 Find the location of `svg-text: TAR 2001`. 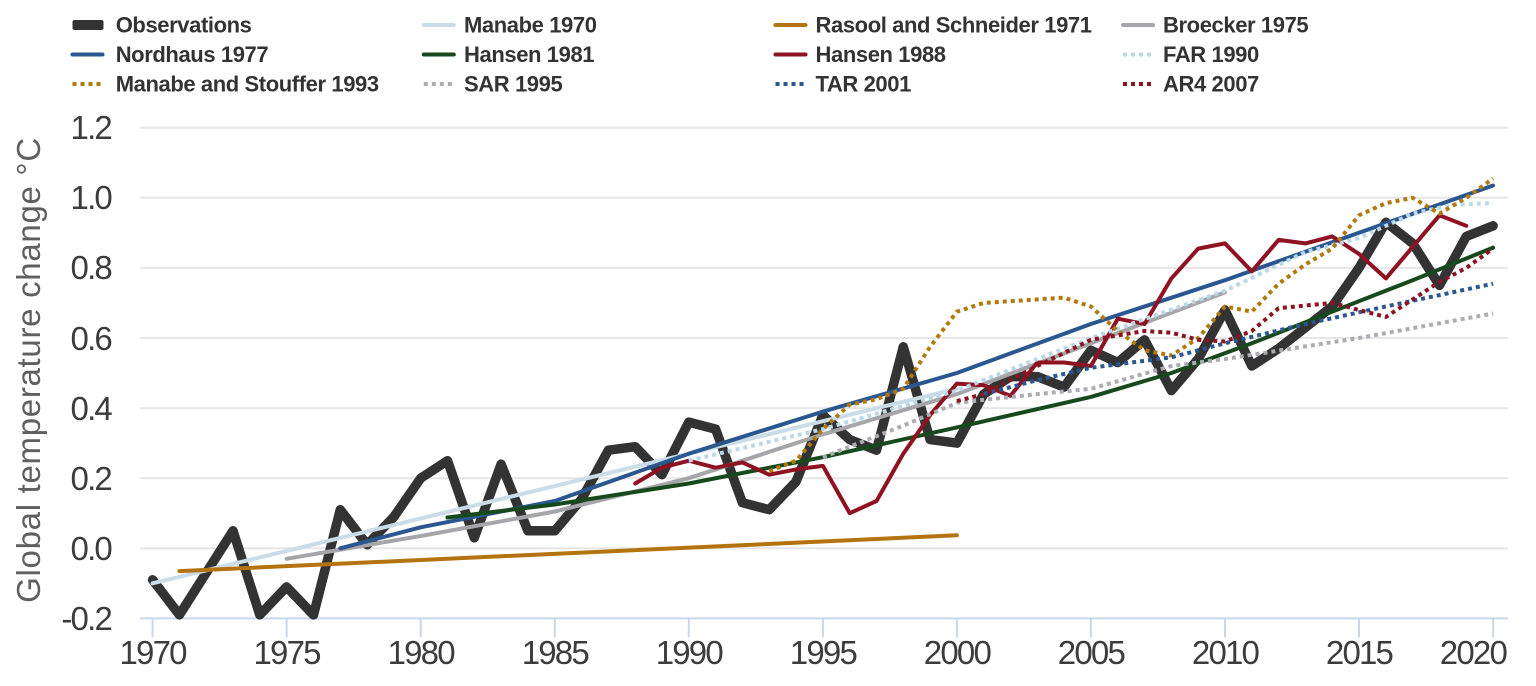

svg-text: TAR 2001 is located at coordinates (864, 84).